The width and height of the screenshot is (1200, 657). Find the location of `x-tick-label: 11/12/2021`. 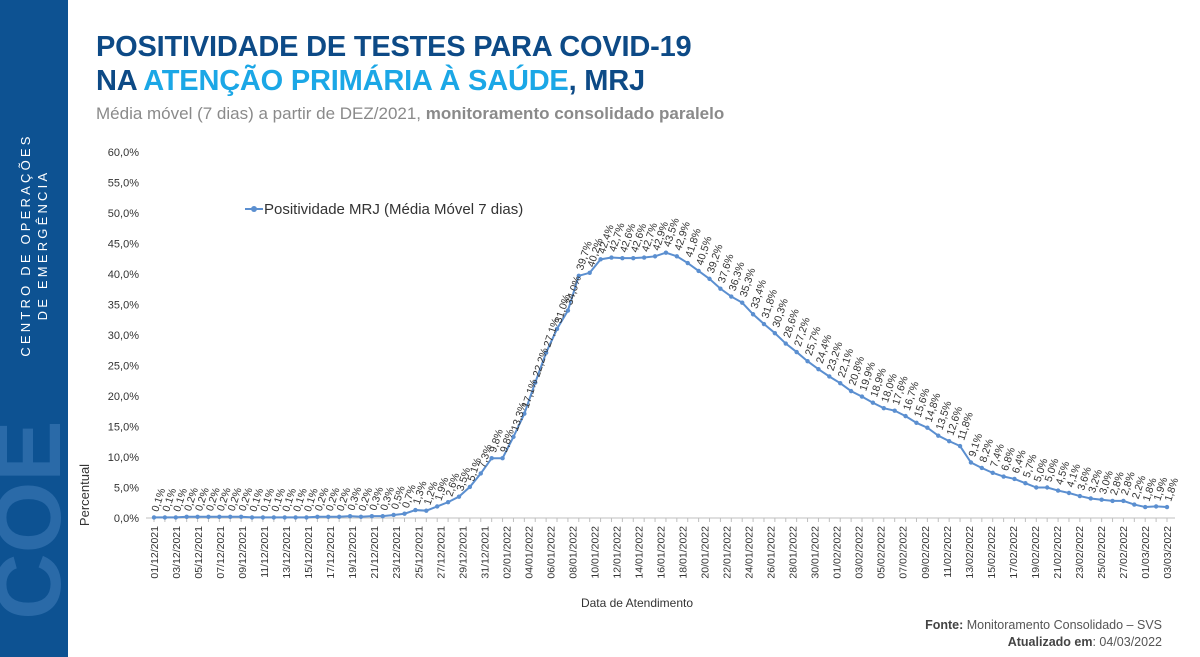

x-tick-label: 11/12/2021 is located at coordinates (265, 552).